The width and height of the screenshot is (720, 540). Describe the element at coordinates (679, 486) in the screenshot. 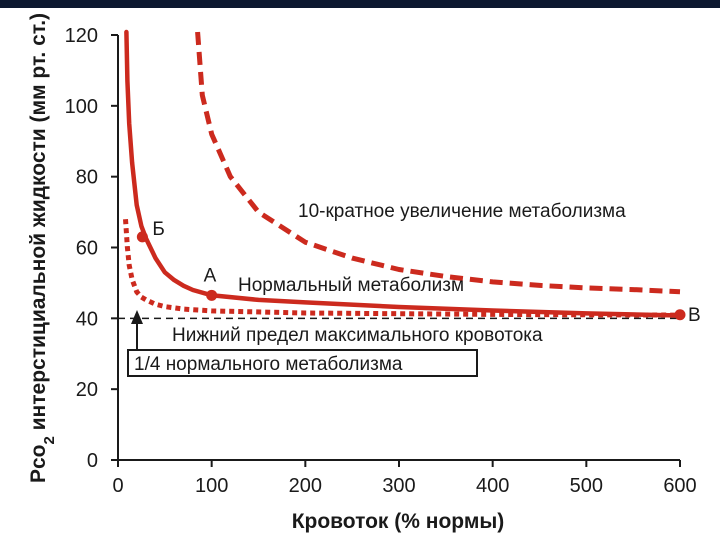

I see `x-tick-label: 600` at that location.